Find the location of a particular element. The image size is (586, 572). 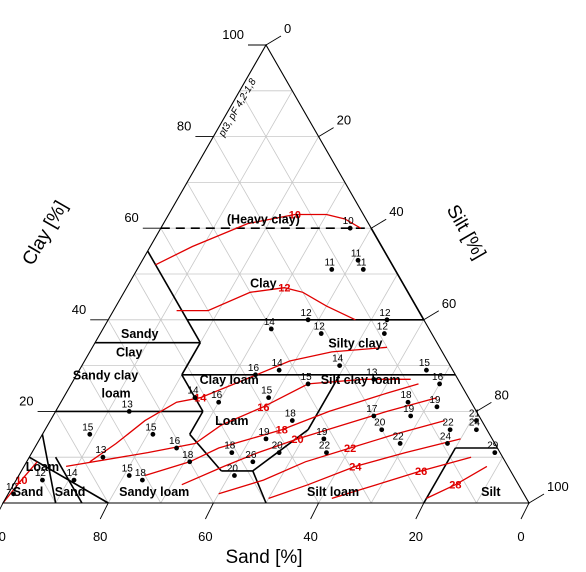

region-label: Clay loam is located at coordinates (229, 380).